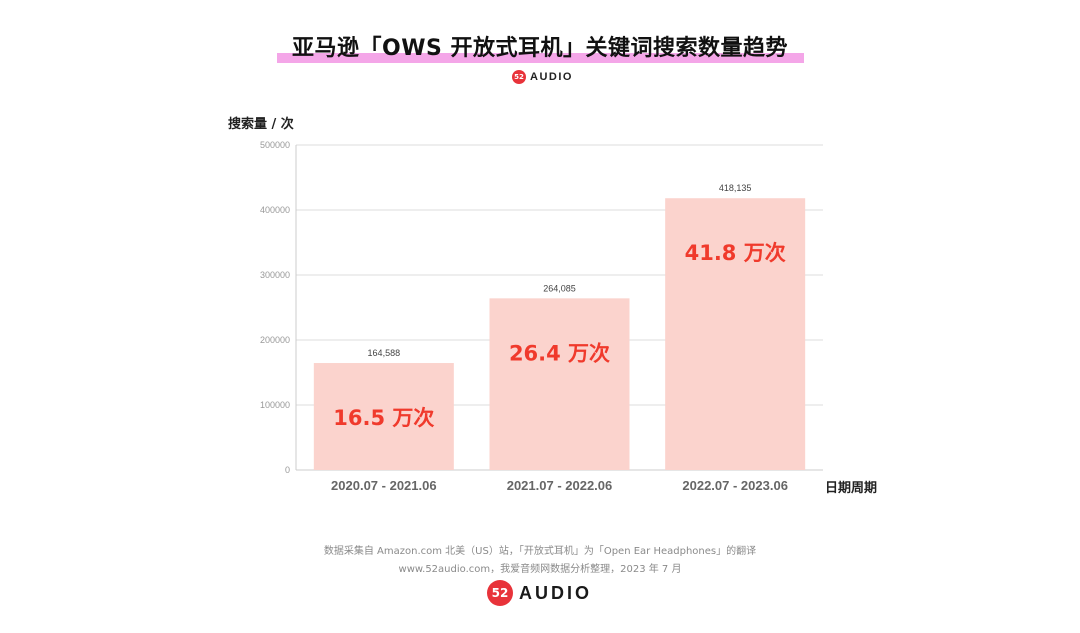  What do you see at coordinates (555, 592) in the screenshot?
I see `footer-logo-wordmark: AUDIO` at bounding box center [555, 592].